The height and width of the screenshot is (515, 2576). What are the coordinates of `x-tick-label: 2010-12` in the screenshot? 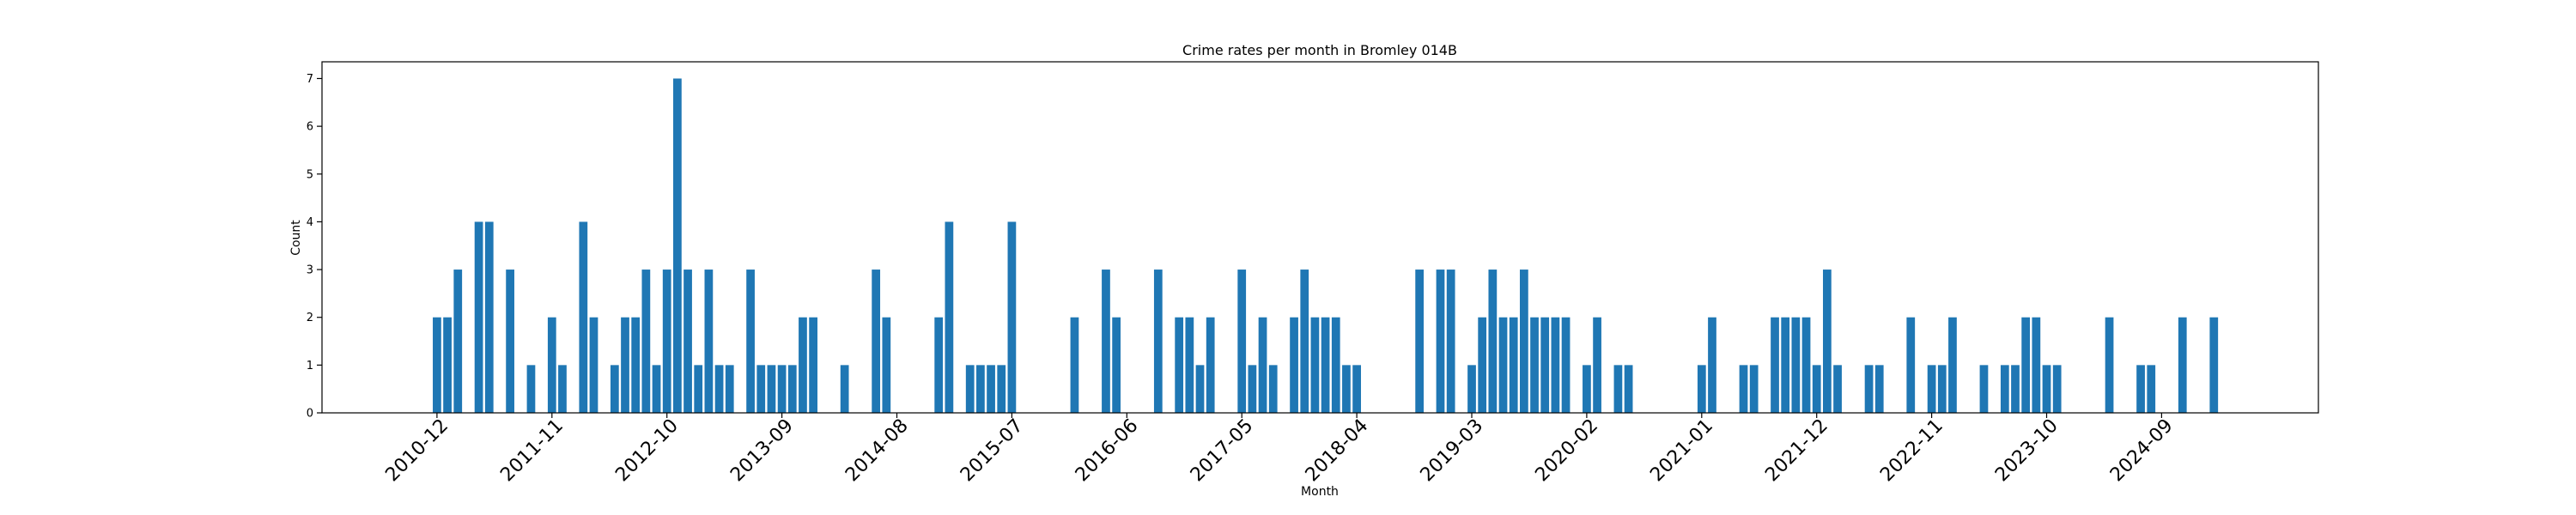 It's located at (417, 451).